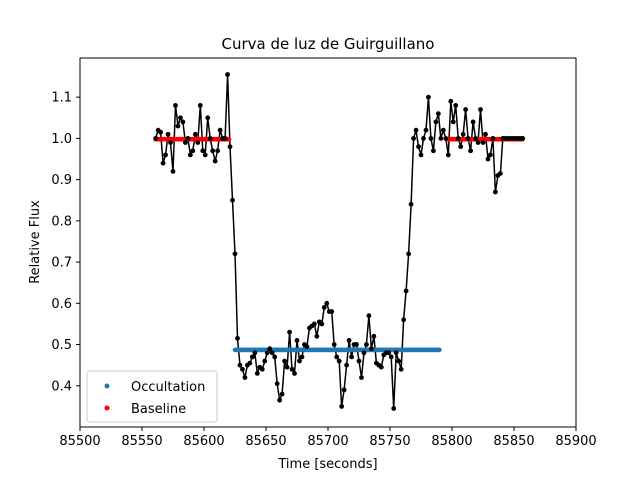 The height and width of the screenshot is (480, 640). I want to click on x-tick-label: 85500, so click(79, 441).